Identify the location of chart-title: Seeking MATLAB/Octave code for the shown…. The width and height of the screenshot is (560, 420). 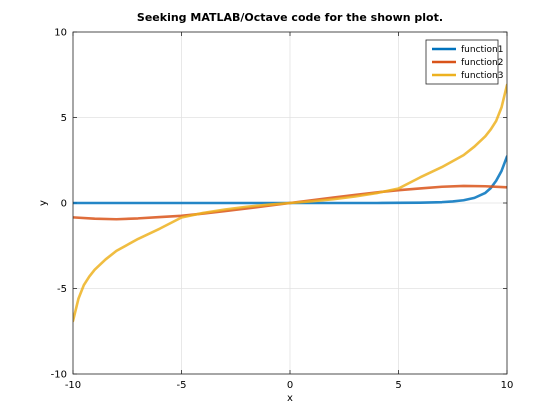
(290, 17).